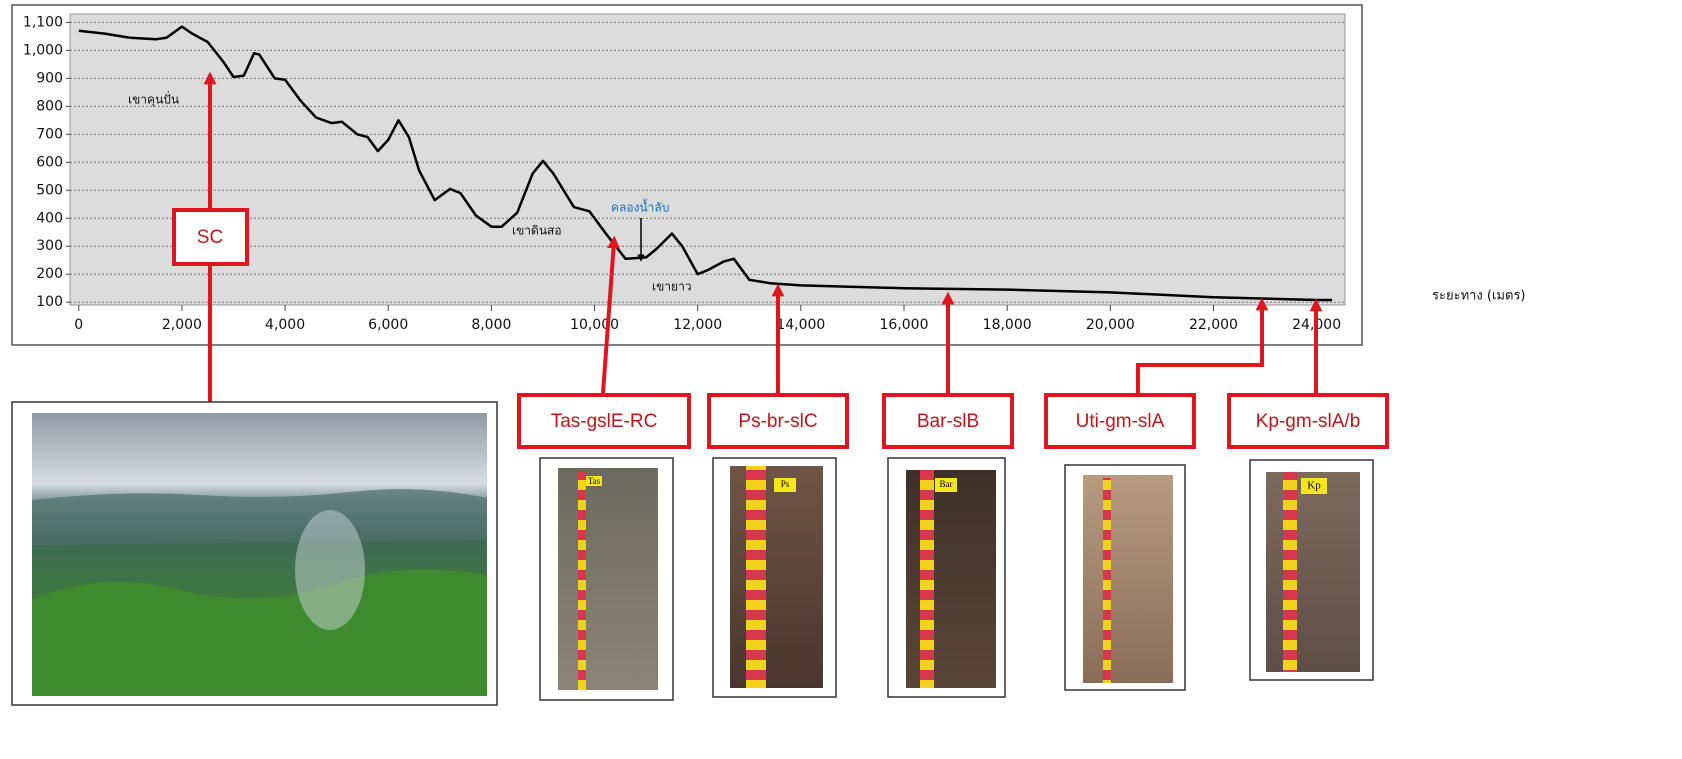 Image resolution: width=1682 pixels, height=759 pixels. What do you see at coordinates (1314, 486) in the screenshot?
I see `photo-label: Kp` at bounding box center [1314, 486].